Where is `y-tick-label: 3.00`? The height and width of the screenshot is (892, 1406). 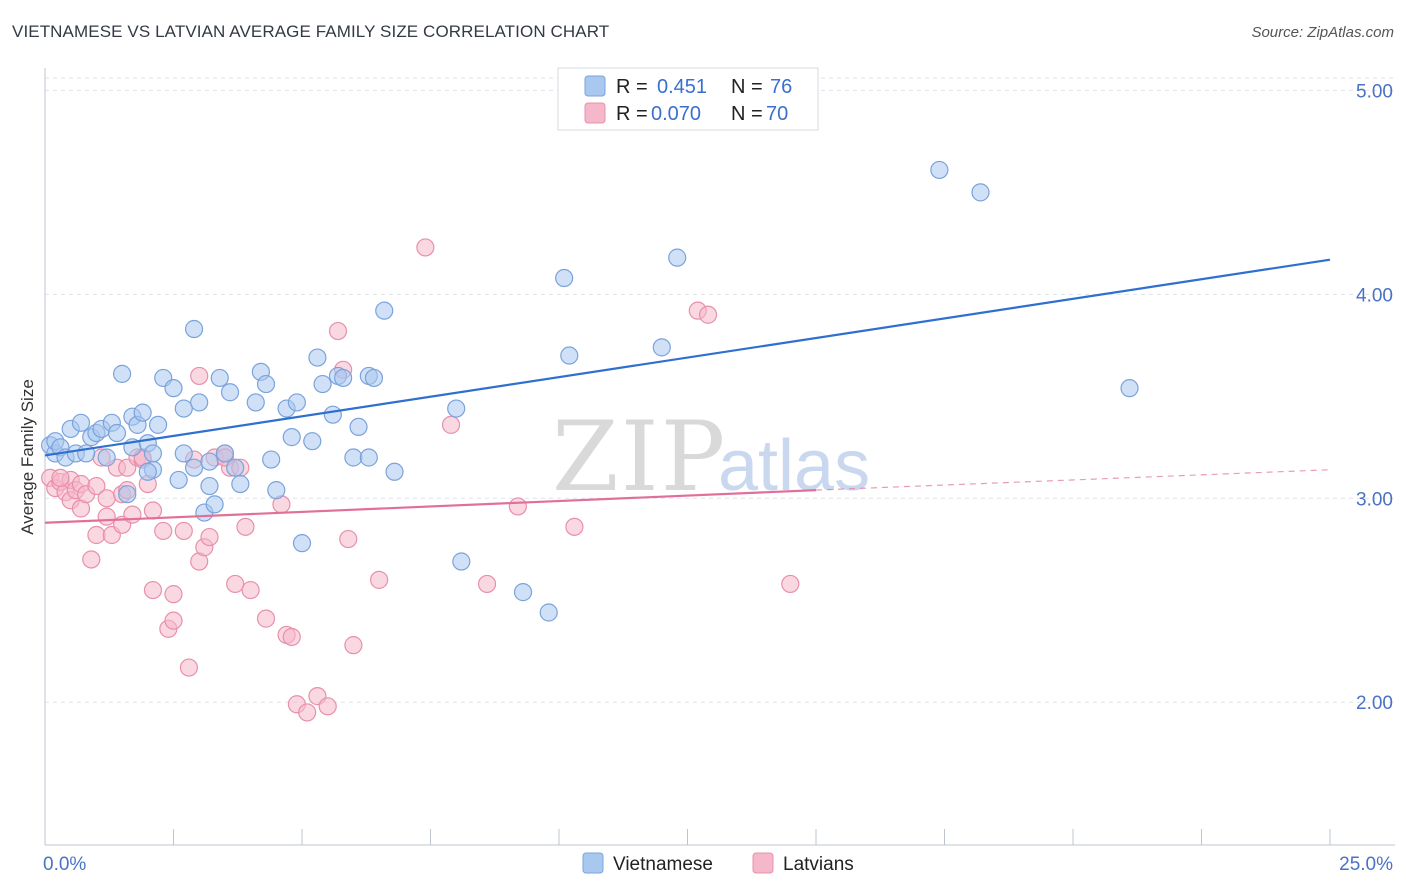
y-tick-label: 3.00 is located at coordinates (1374, 499).